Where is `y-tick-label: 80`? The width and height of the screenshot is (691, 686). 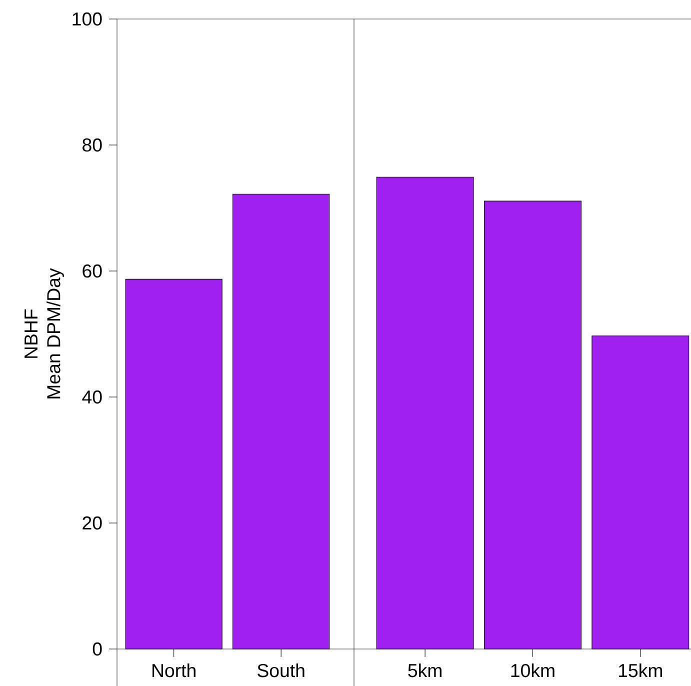 y-tick-label: 80 is located at coordinates (92, 145).